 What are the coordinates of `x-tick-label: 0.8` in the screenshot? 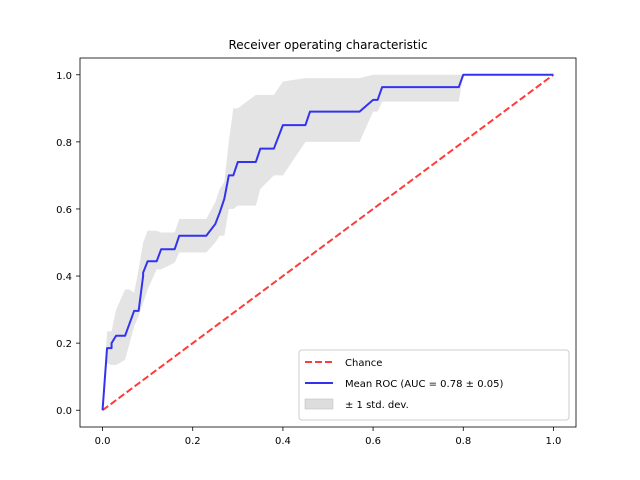 It's located at (463, 441).